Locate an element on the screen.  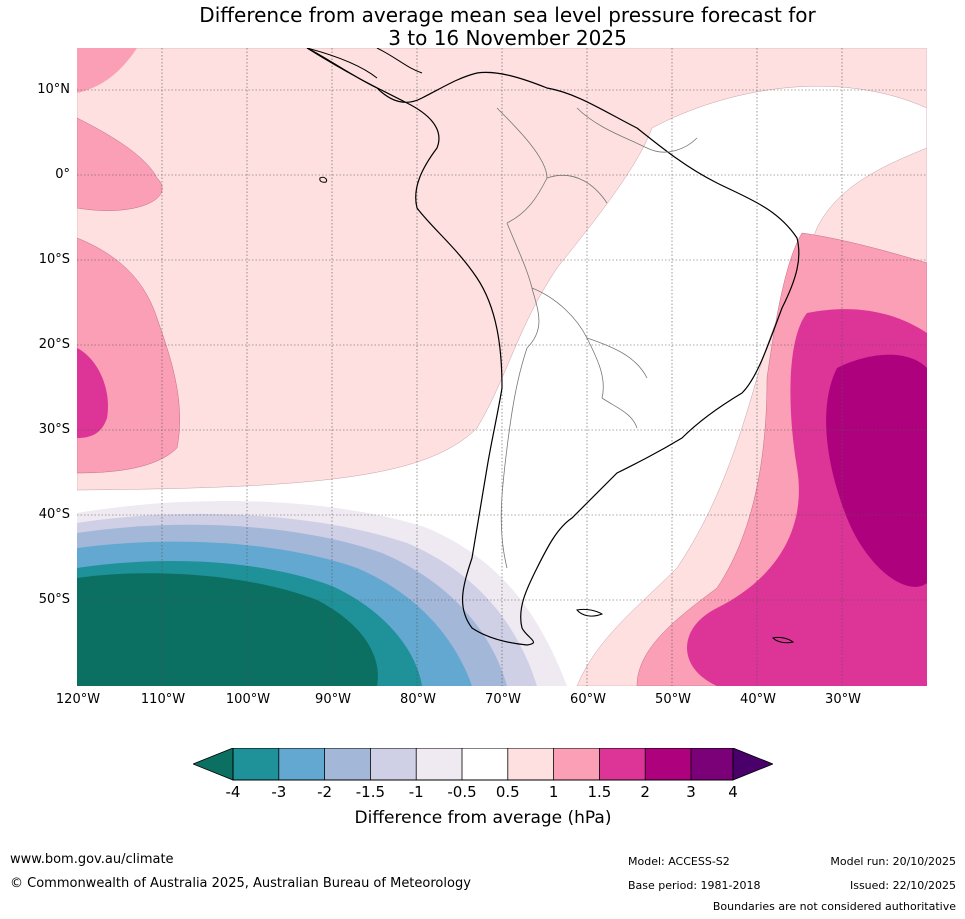
issued-text: Issued: 22/10/2025 is located at coordinates (902, 885).